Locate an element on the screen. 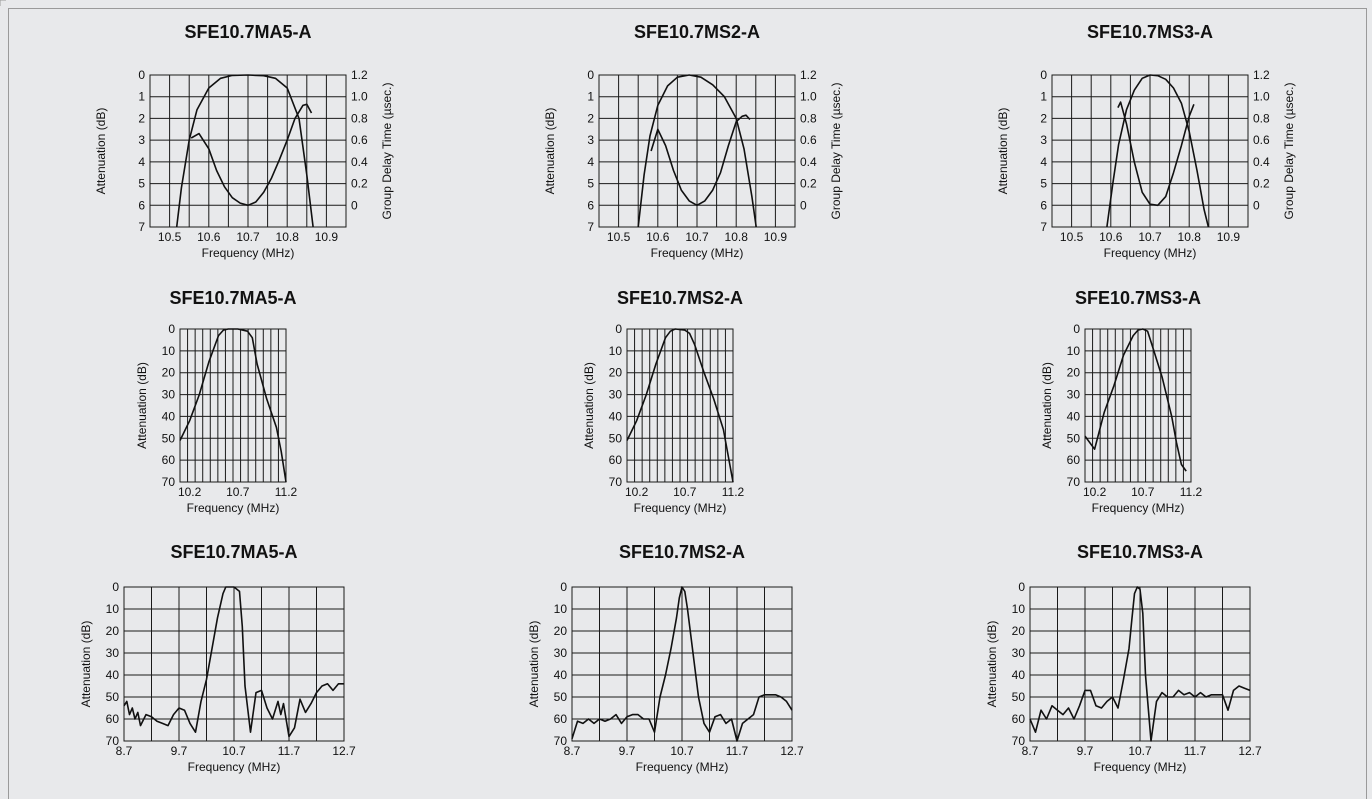 The image size is (1372, 799). y2-axis-label: Group Delay Time (µsec.) is located at coordinates (836, 151).